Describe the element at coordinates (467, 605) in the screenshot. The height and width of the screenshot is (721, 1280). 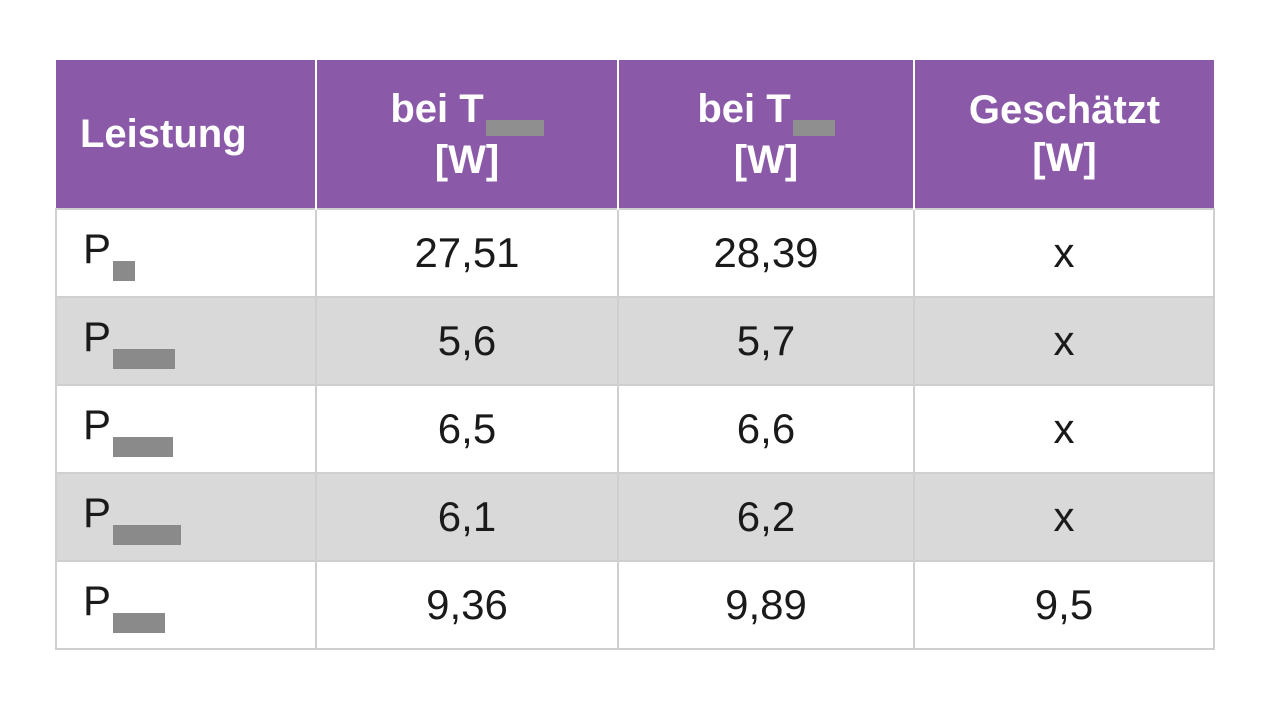
I see `cell-t1: 9,36` at that location.